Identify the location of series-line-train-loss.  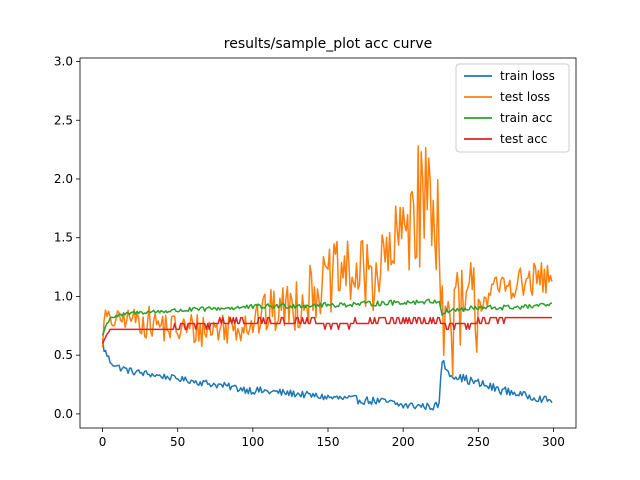
(327, 374).